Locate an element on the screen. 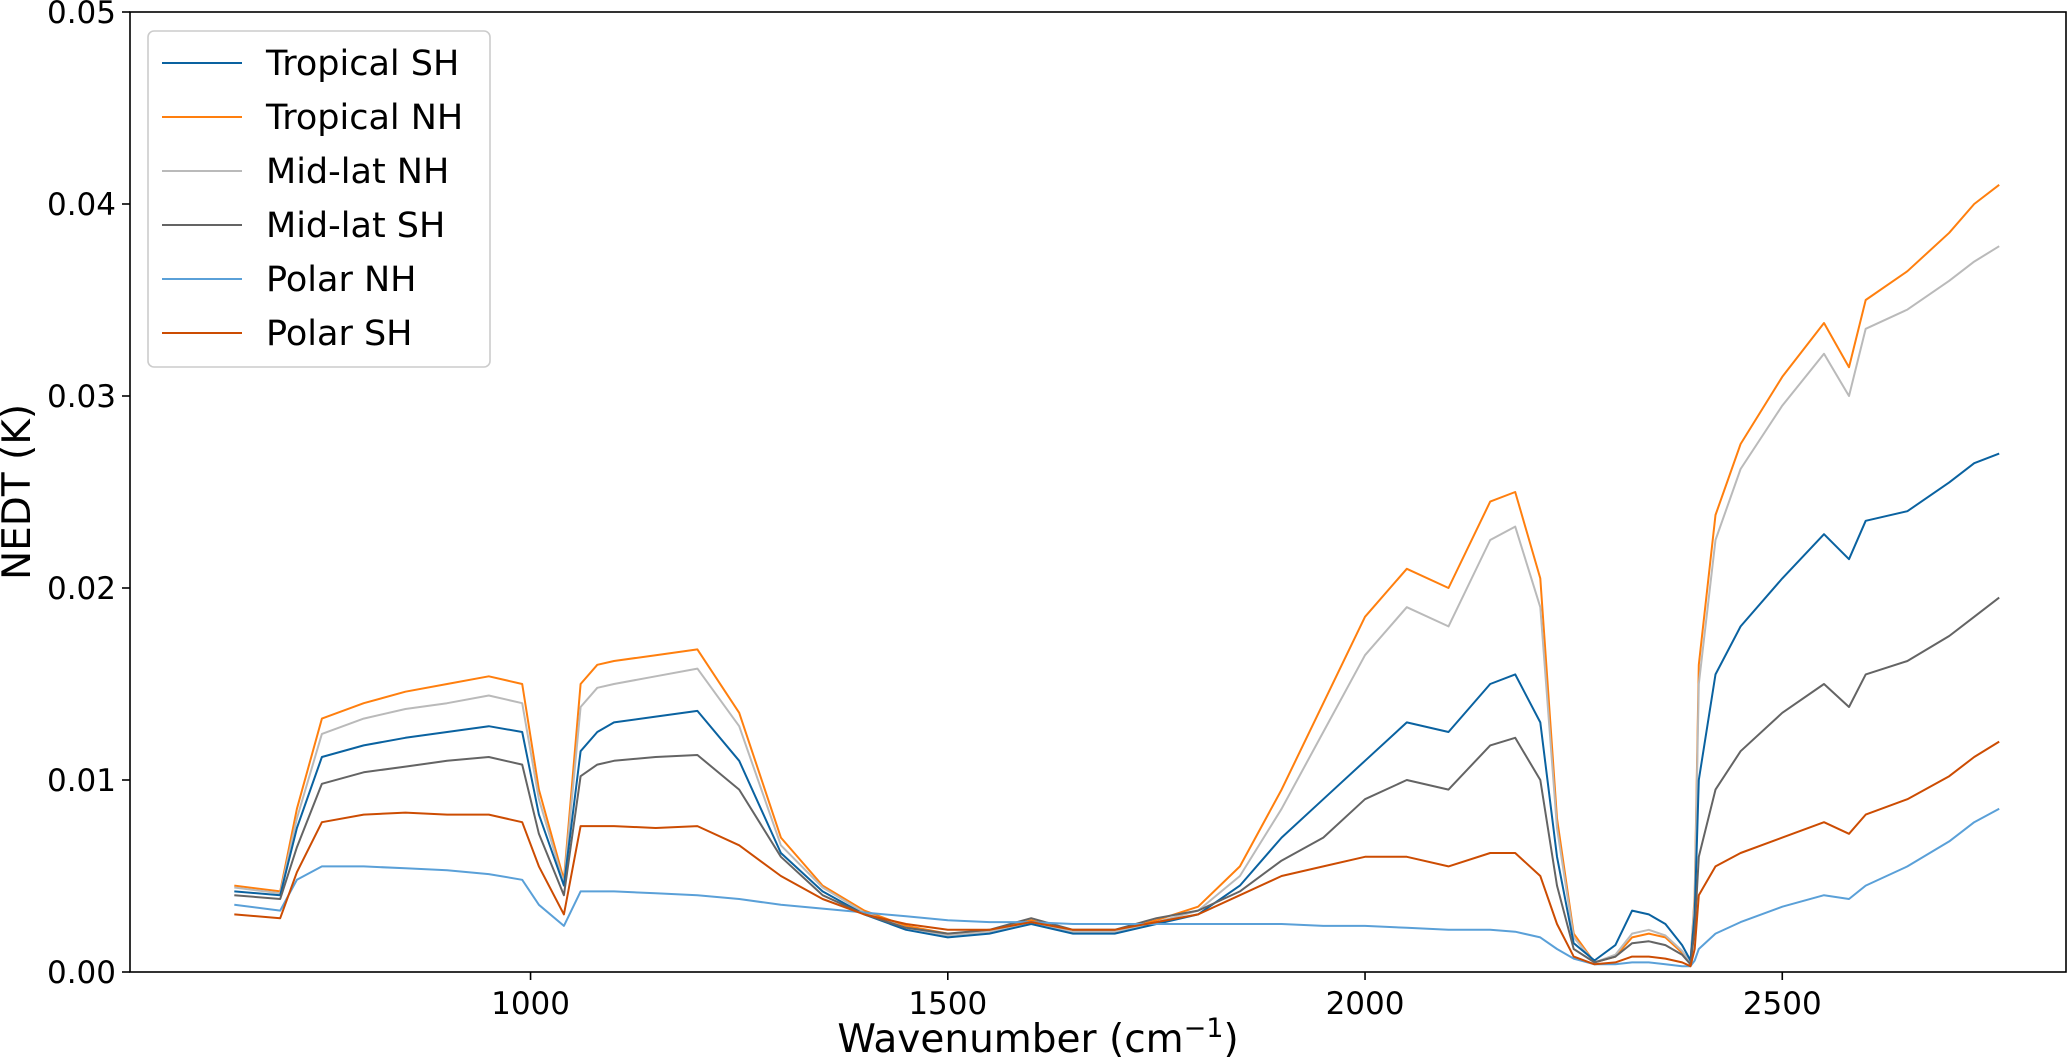 The height and width of the screenshot is (1060, 2067). y-tick-label: 0.05 is located at coordinates (81, 15).